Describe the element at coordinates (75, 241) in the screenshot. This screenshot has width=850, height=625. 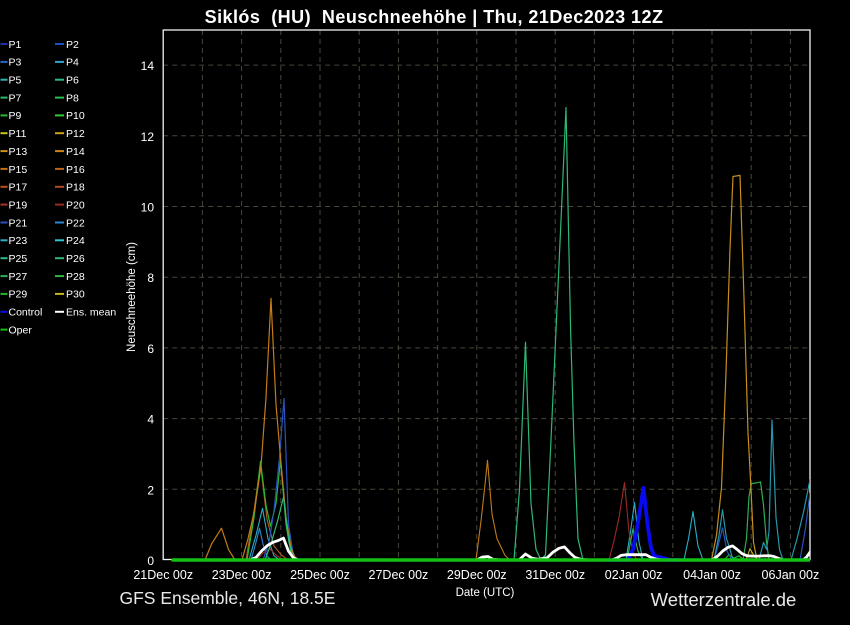
I see `svg-text: P24` at that location.